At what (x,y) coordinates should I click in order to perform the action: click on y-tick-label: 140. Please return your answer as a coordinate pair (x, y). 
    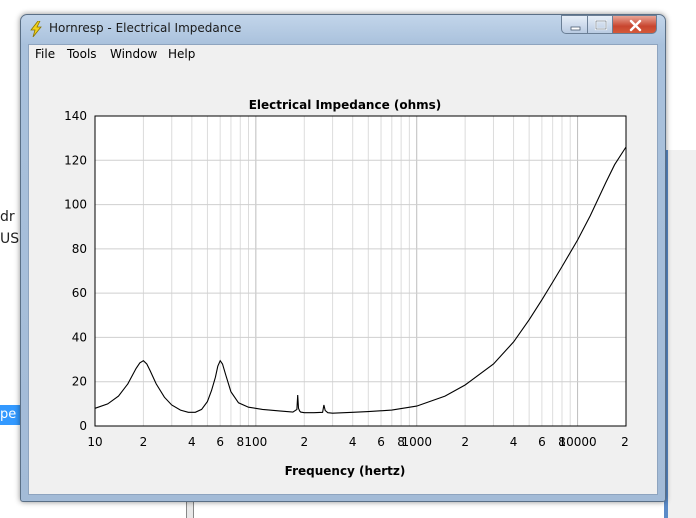
    Looking at the image, I should click on (75, 116).